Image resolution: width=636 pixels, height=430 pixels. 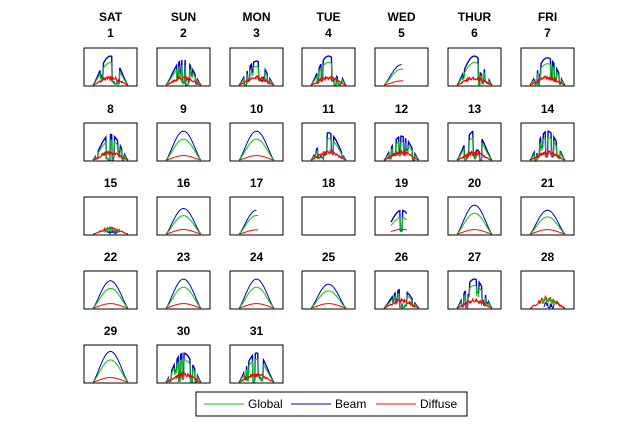 I want to click on day-panel-27: 27, so click(x=474, y=280).